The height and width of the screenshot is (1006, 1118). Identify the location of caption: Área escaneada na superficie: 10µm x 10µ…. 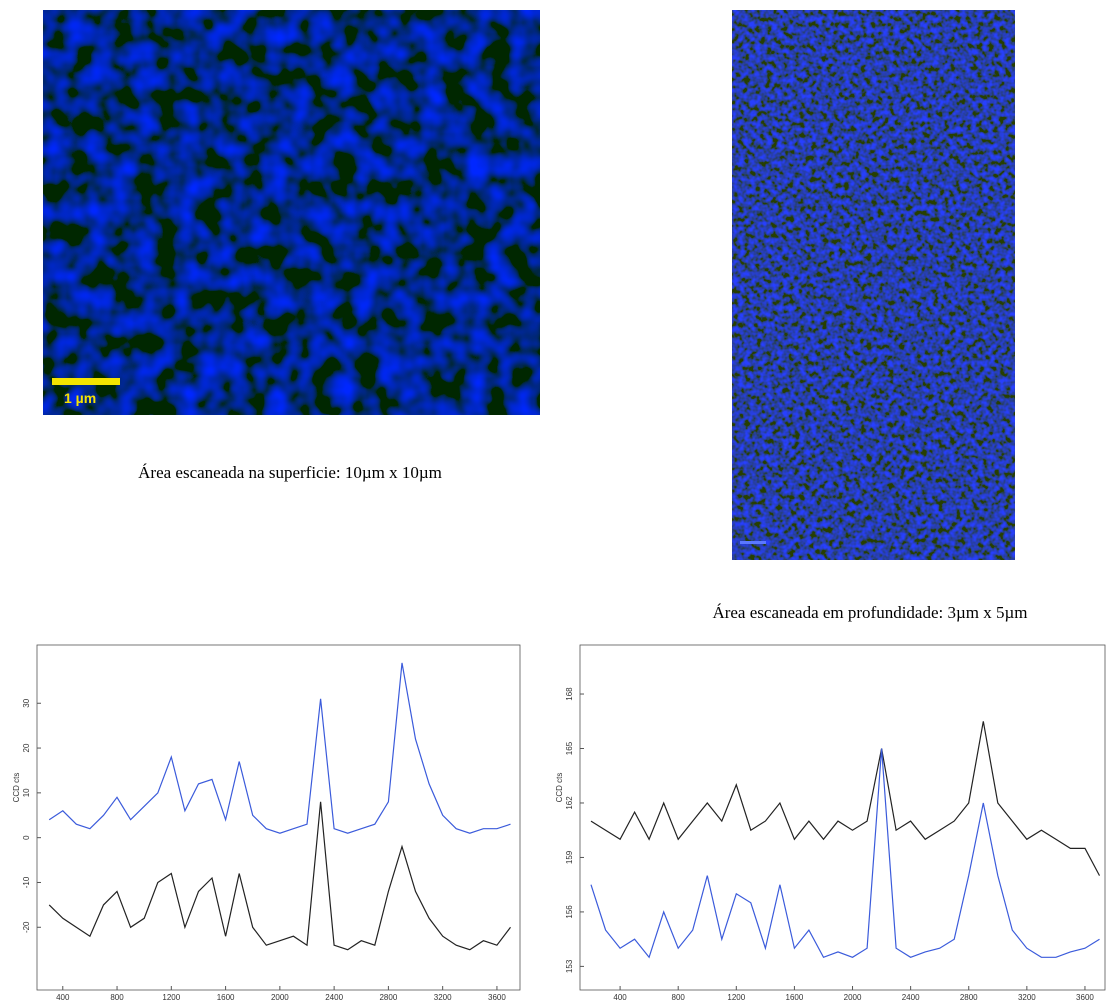
(290, 472).